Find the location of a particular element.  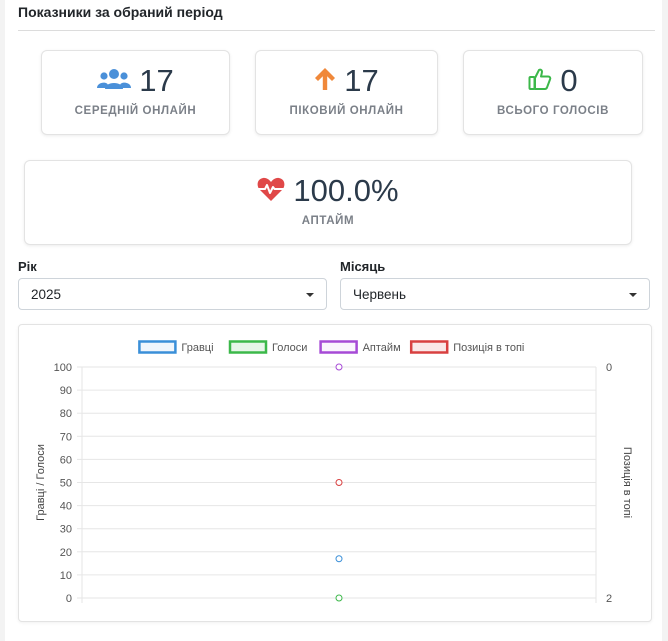

legend-label: Гравці is located at coordinates (197, 348).